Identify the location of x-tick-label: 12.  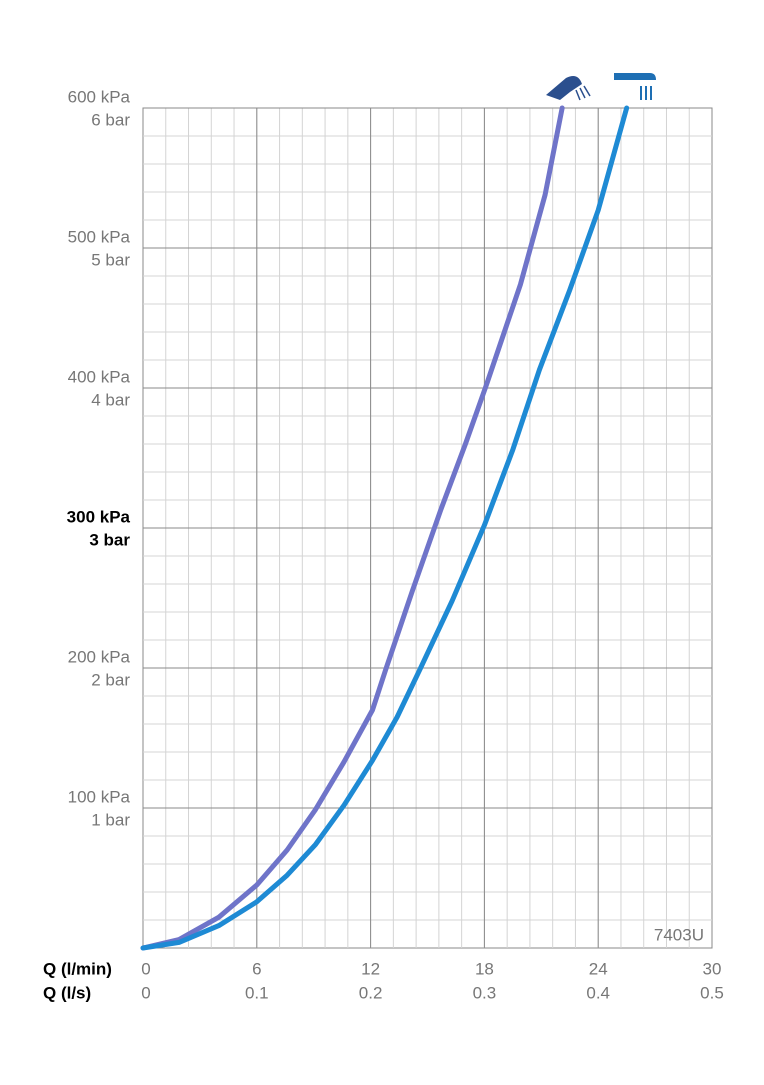
(370, 968).